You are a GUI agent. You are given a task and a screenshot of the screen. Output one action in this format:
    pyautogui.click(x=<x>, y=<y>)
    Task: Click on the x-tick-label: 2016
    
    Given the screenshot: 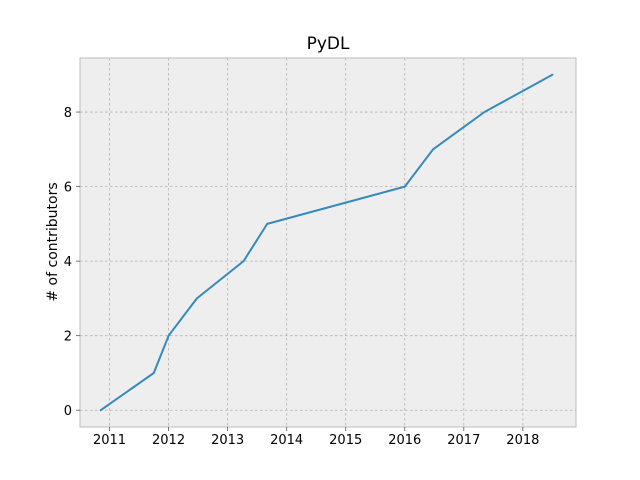 What is the action you would take?
    pyautogui.click(x=404, y=440)
    